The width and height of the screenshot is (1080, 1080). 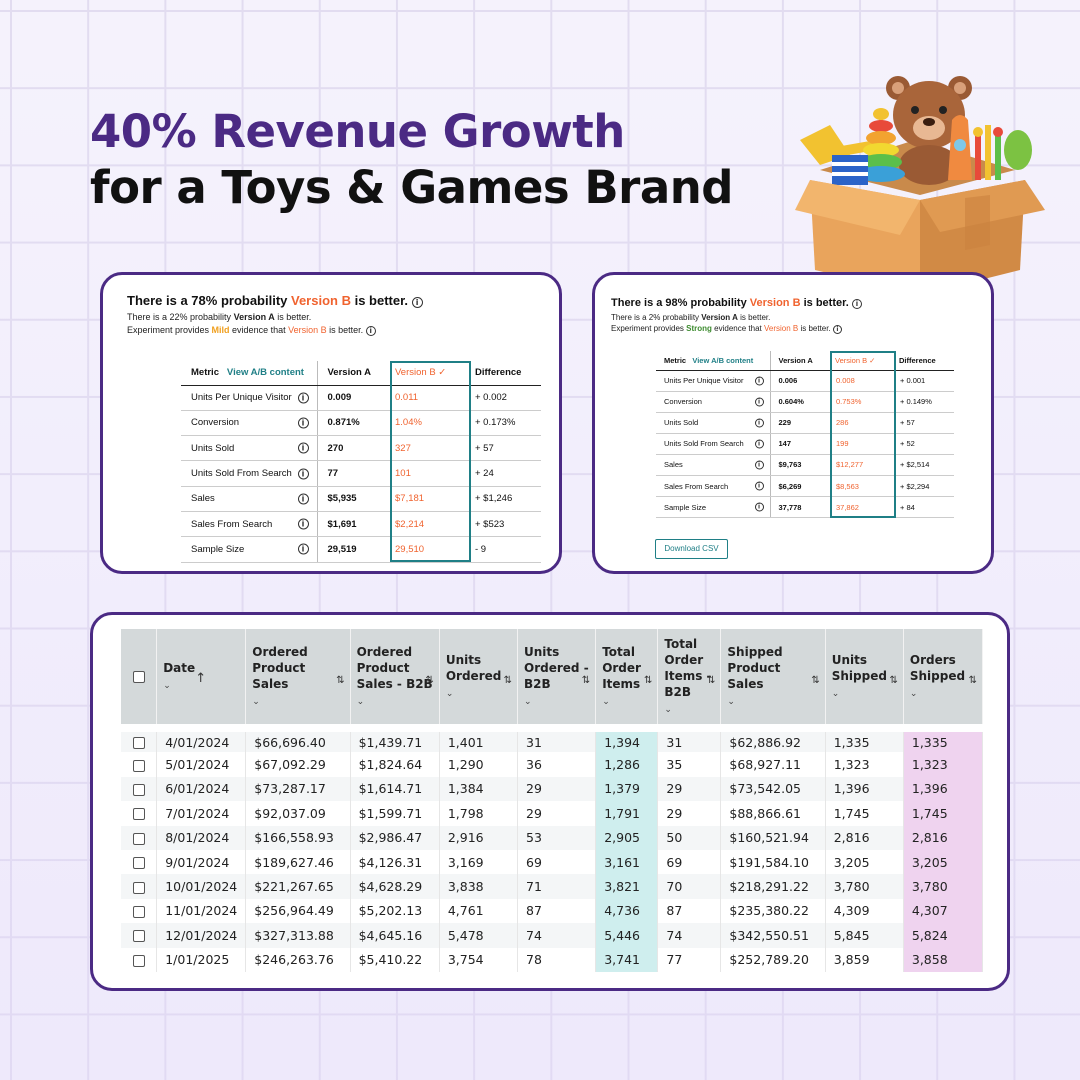 I want to click on metric-name: Sample Size, so click(x=218, y=549).